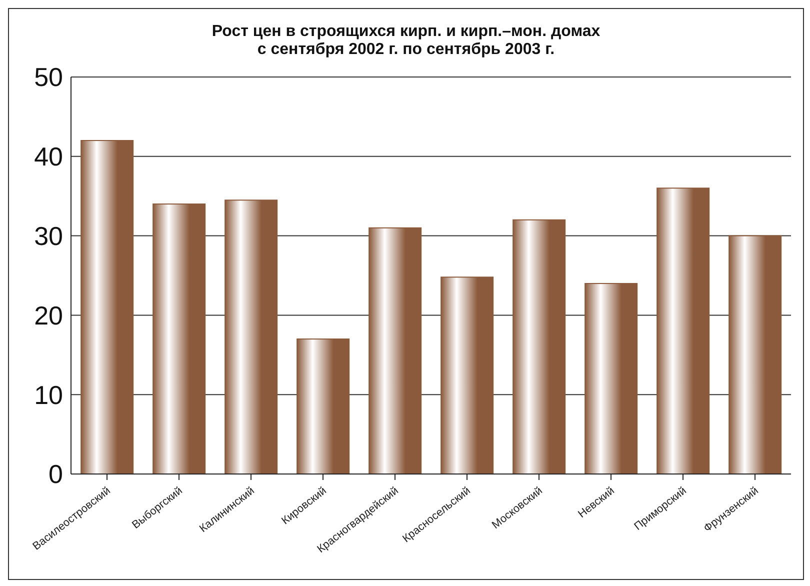 This screenshot has width=810, height=586. What do you see at coordinates (48, 77) in the screenshot?
I see `y-tick-label: 50` at bounding box center [48, 77].